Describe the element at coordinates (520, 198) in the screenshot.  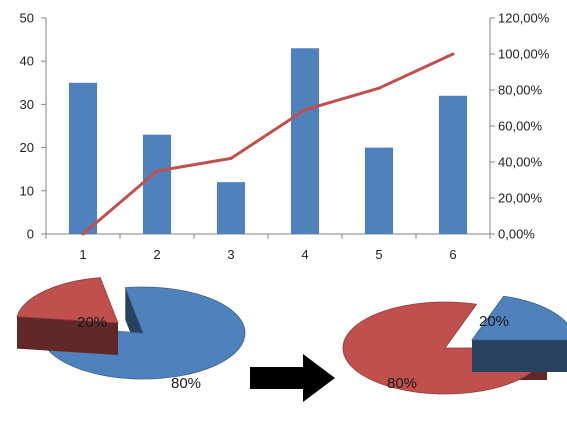
I see `right-tick-label: 20,00%` at that location.